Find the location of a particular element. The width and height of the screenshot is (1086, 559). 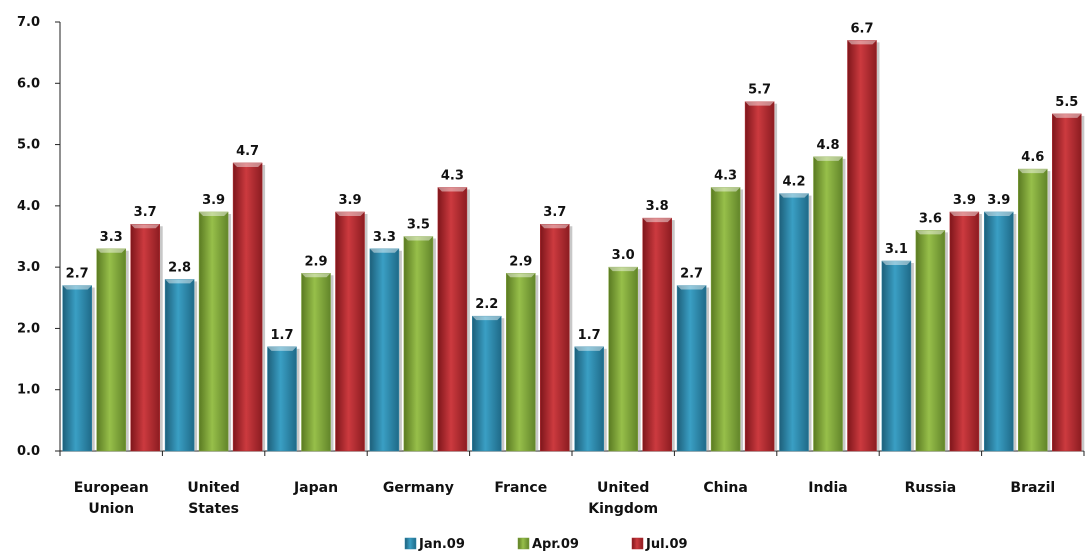

legend: Jan.09 Apr.09 Jul.09 is located at coordinates (546, 544).